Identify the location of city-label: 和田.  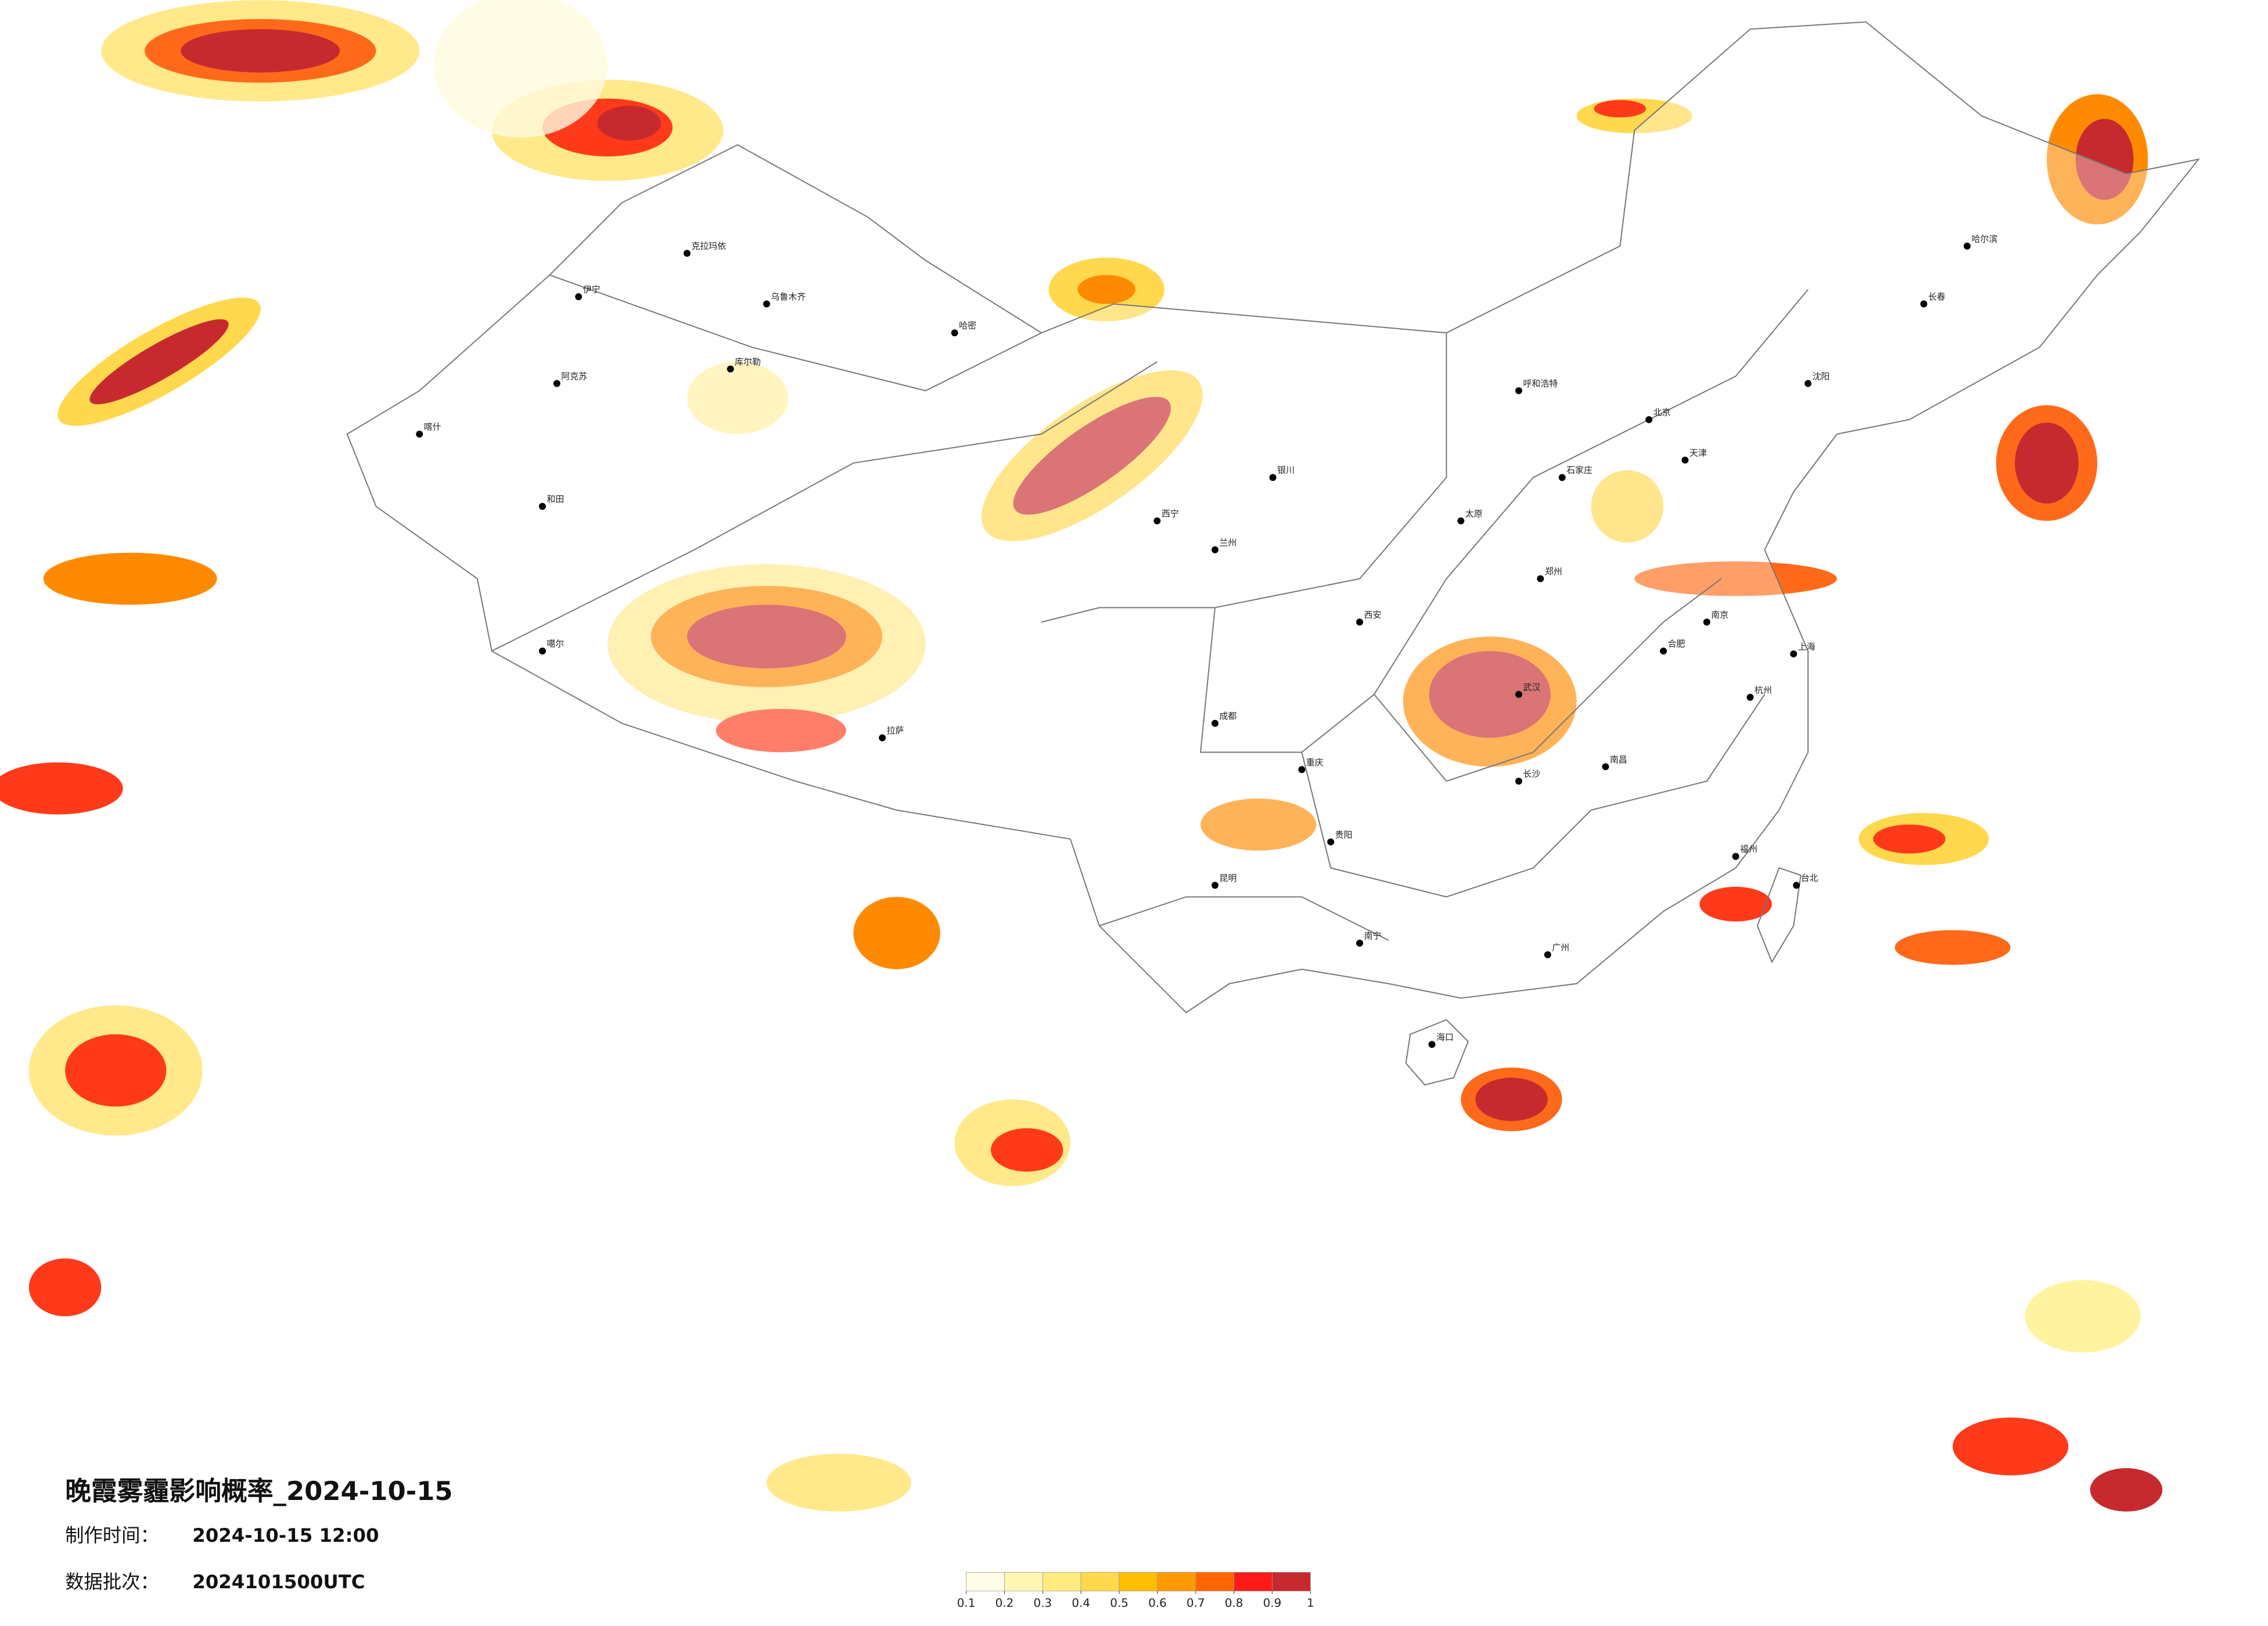
(555, 499).